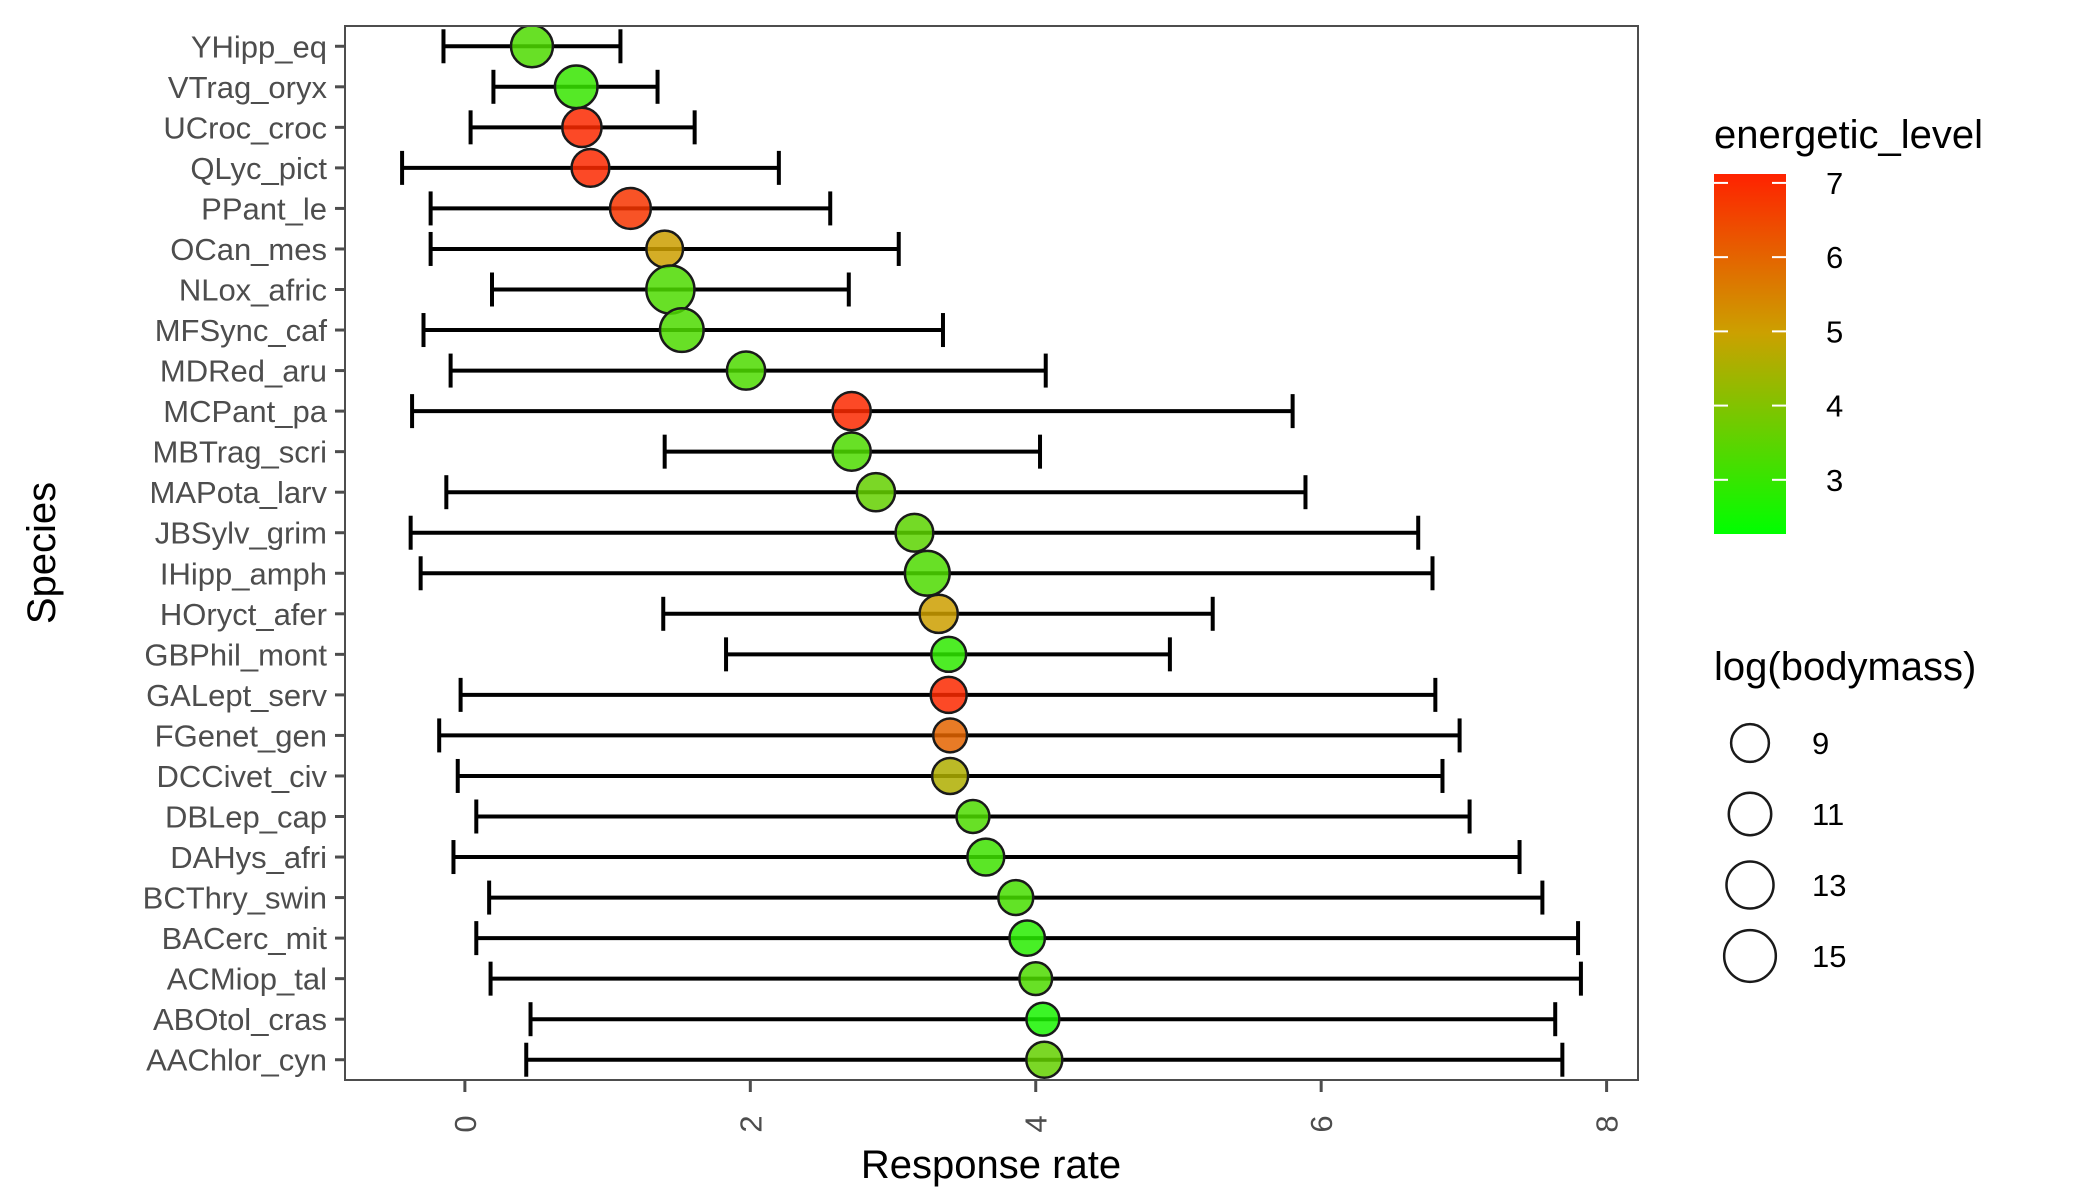  I want to click on x-tick-label: 4, so click(1036, 1123).